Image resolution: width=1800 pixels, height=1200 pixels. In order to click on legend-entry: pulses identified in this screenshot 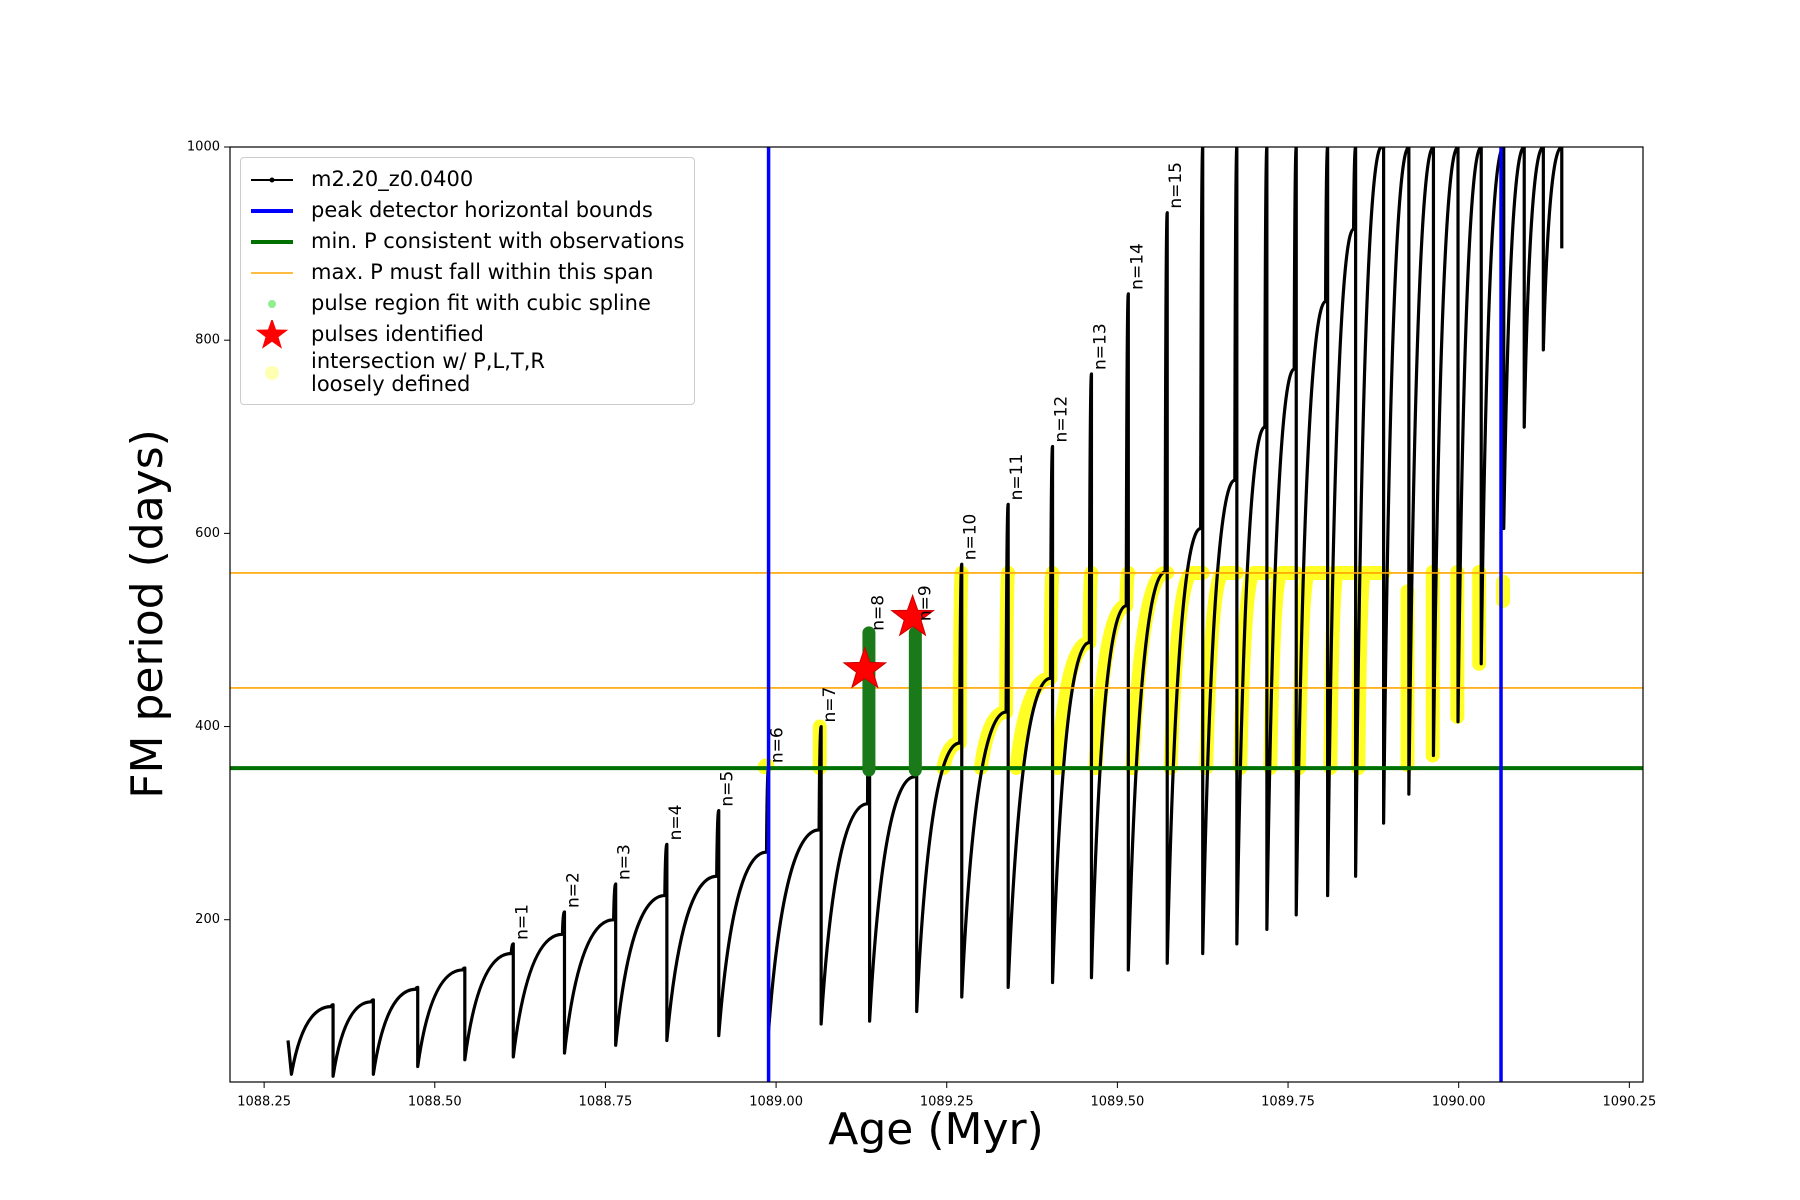, I will do `click(465, 334)`.